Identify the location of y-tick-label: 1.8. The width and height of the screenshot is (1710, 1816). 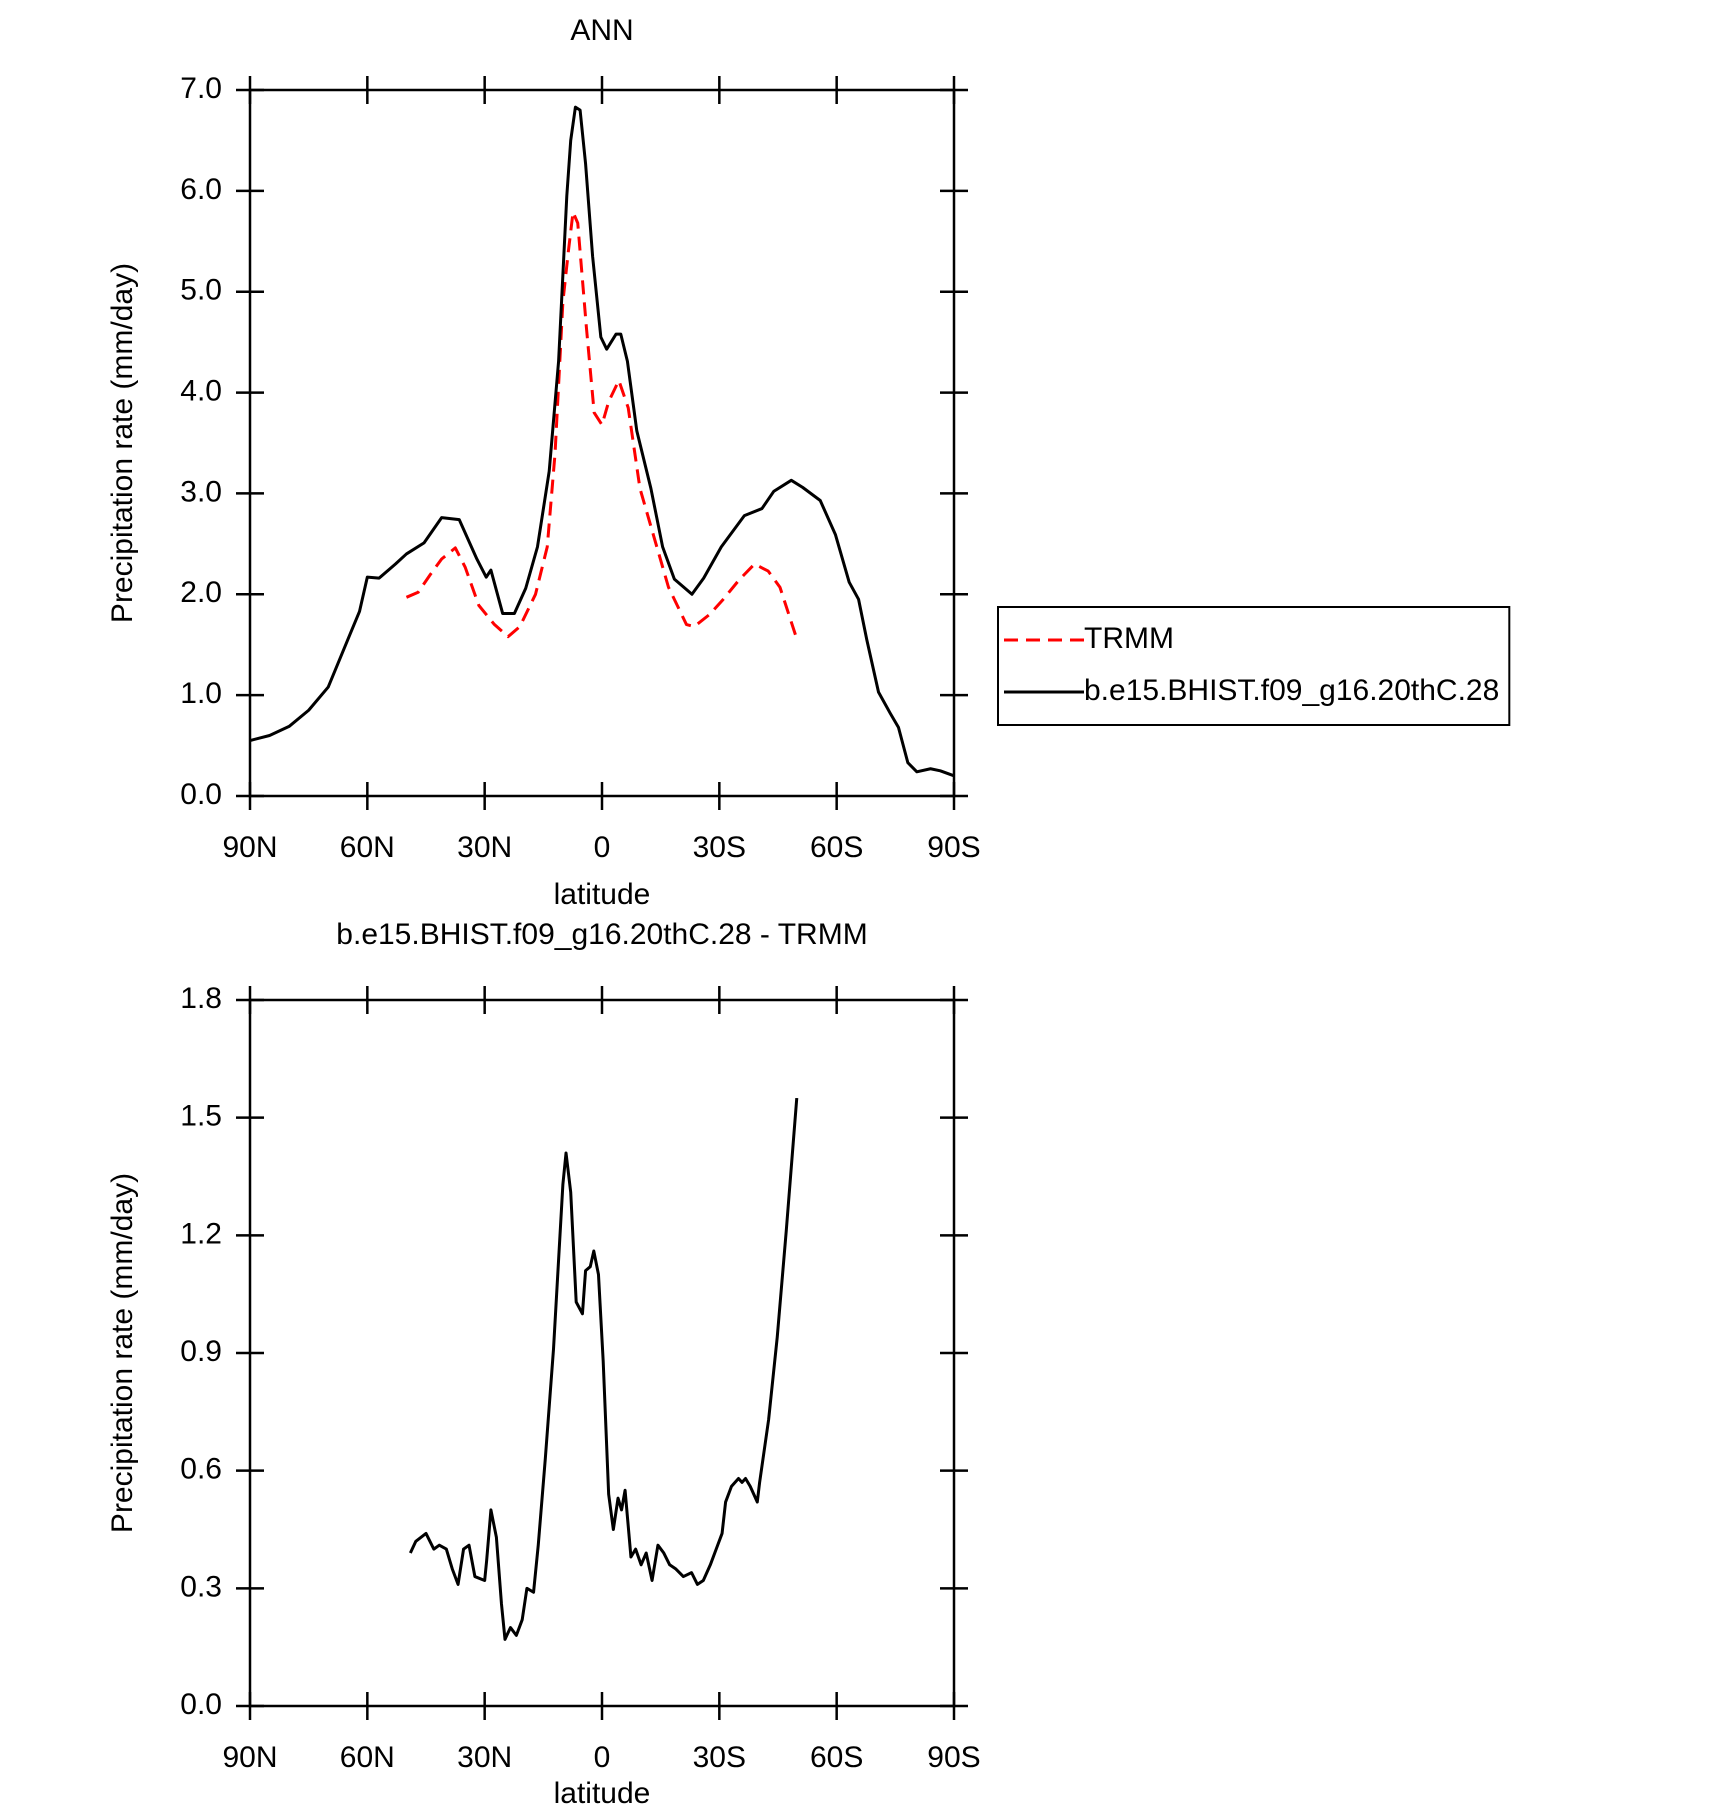
(201, 998).